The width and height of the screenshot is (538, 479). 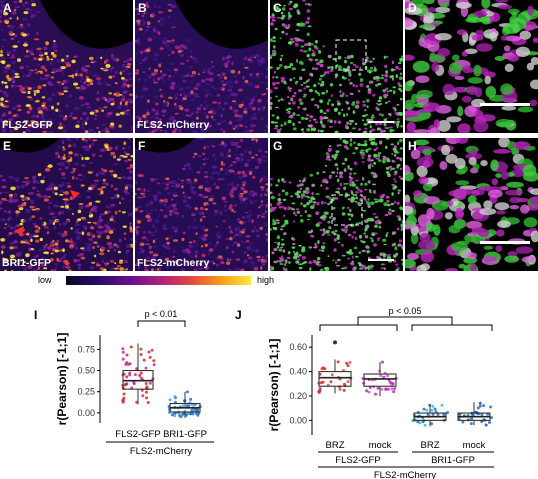 I want to click on scale-bar-c, so click(x=381, y=122).